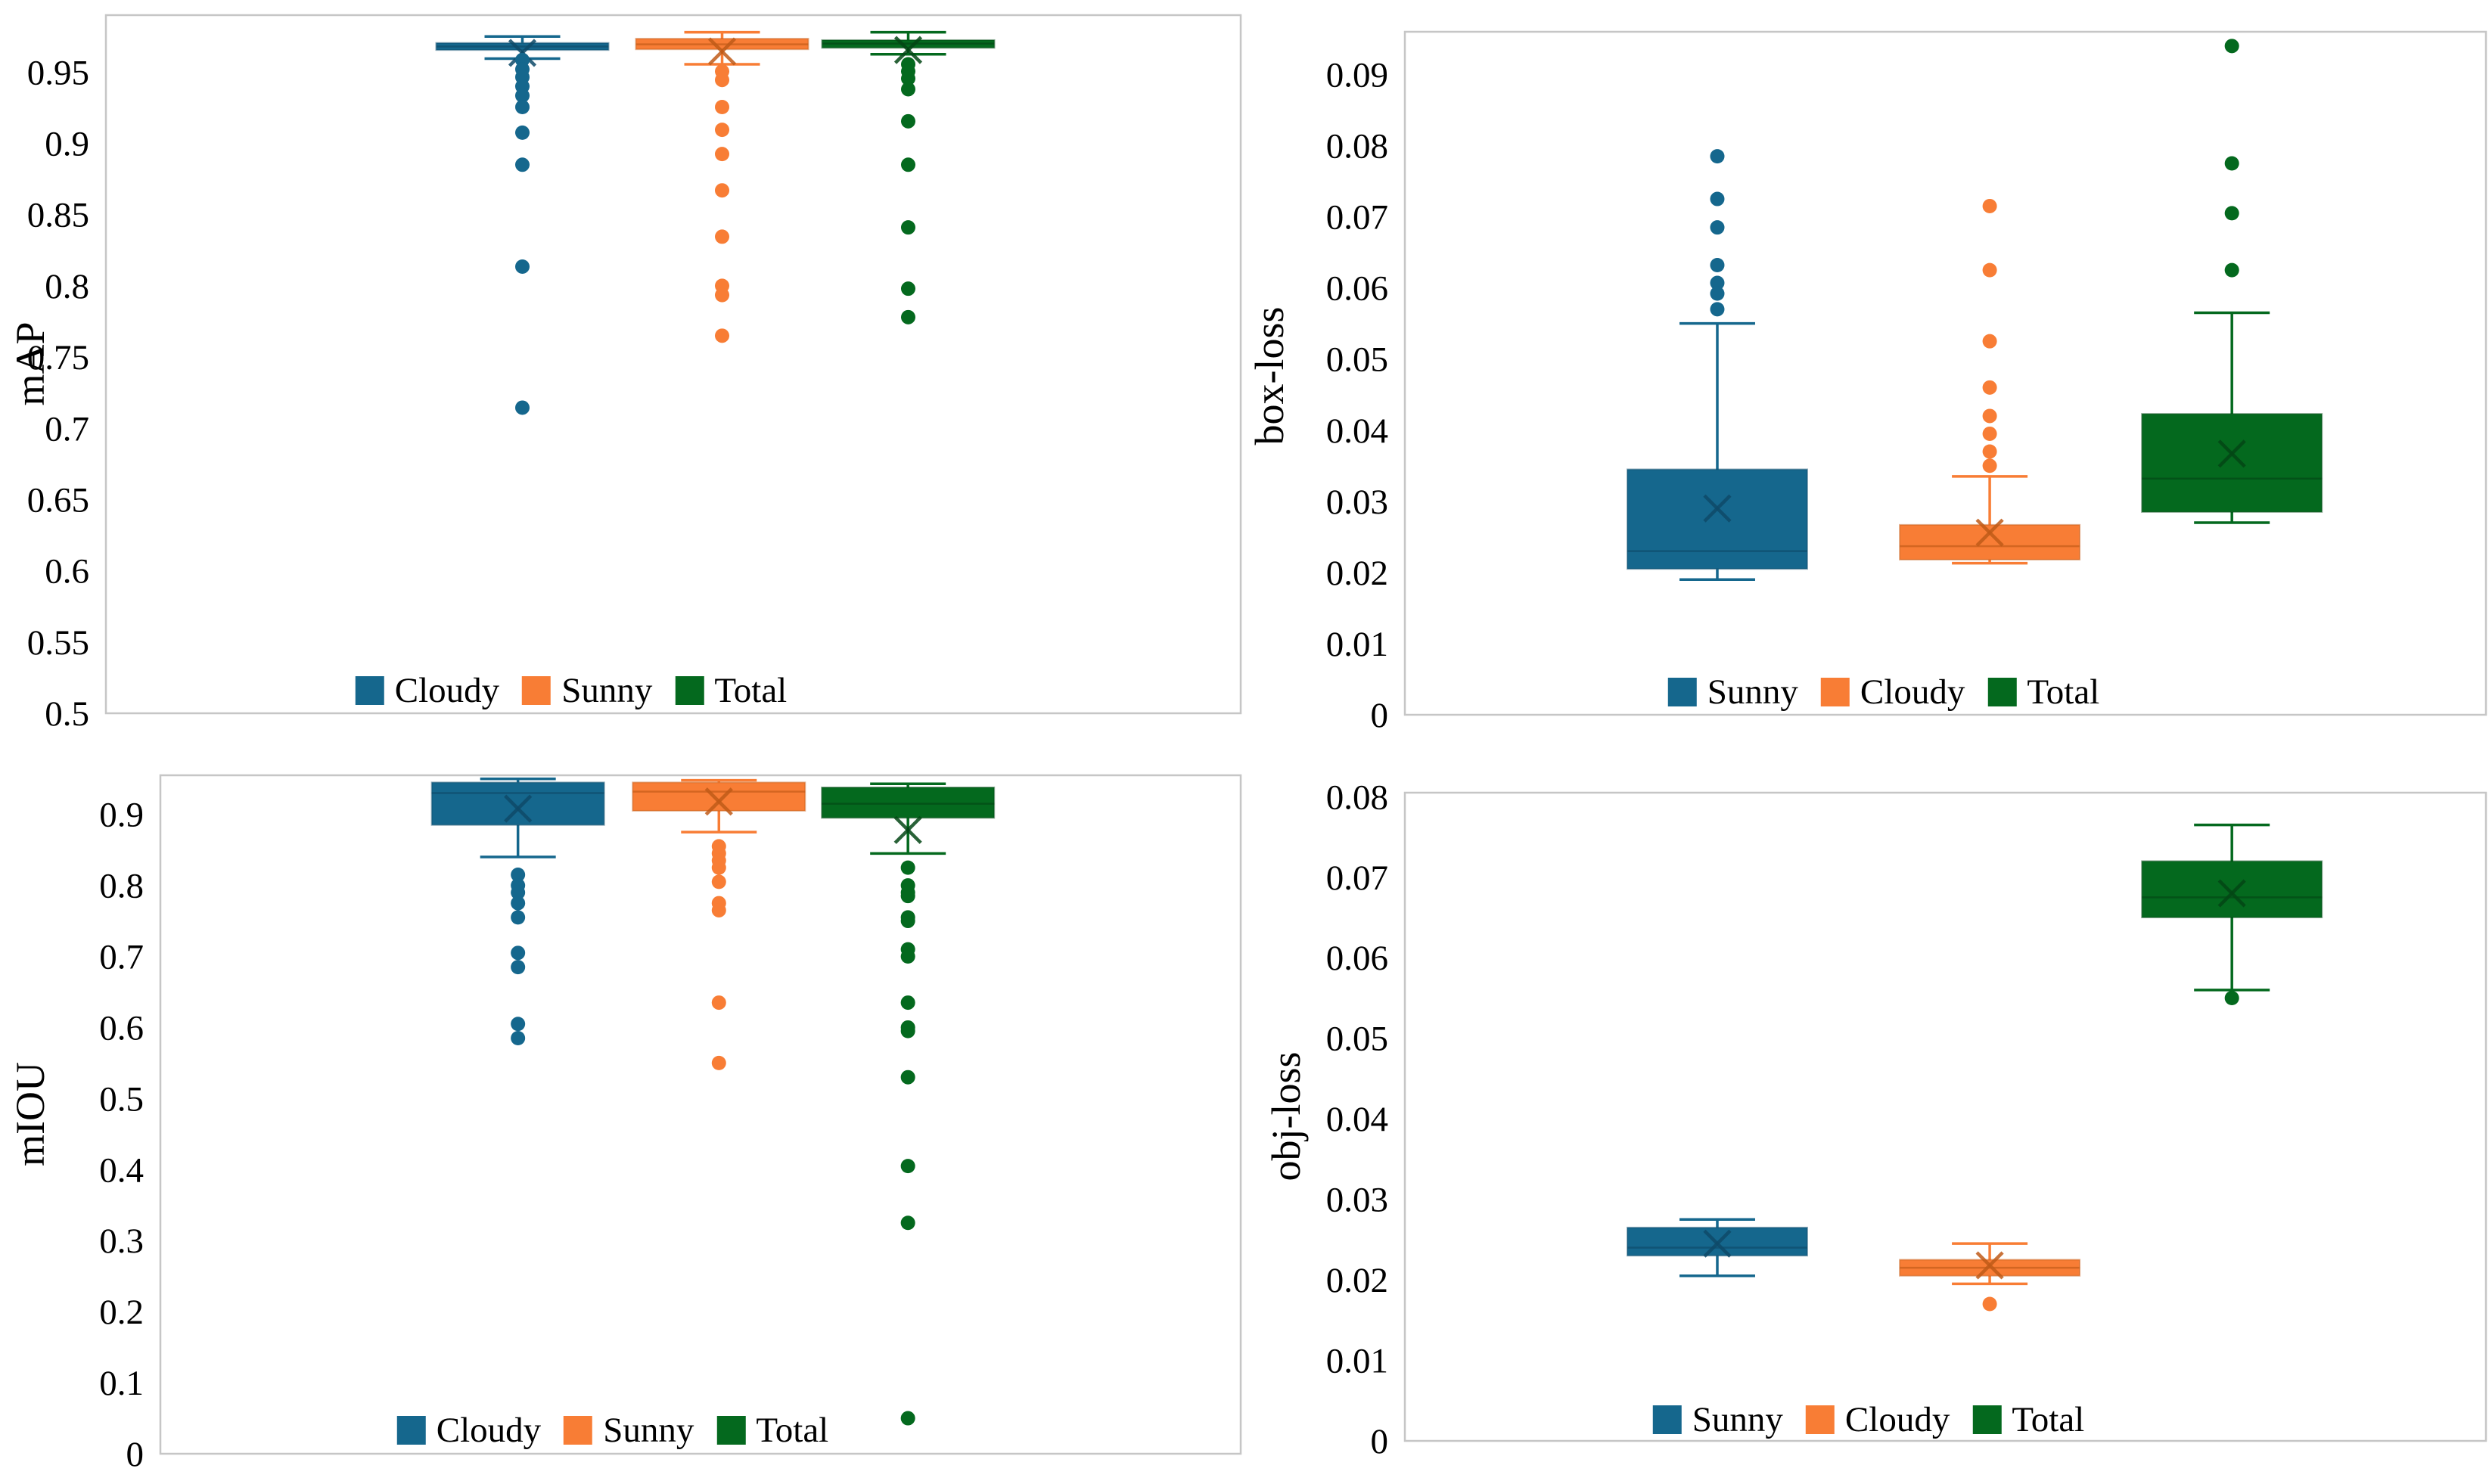 This screenshot has width=2492, height=1484. I want to click on legend-obj-loss: Sunny Cloudy Total, so click(1869, 1419).